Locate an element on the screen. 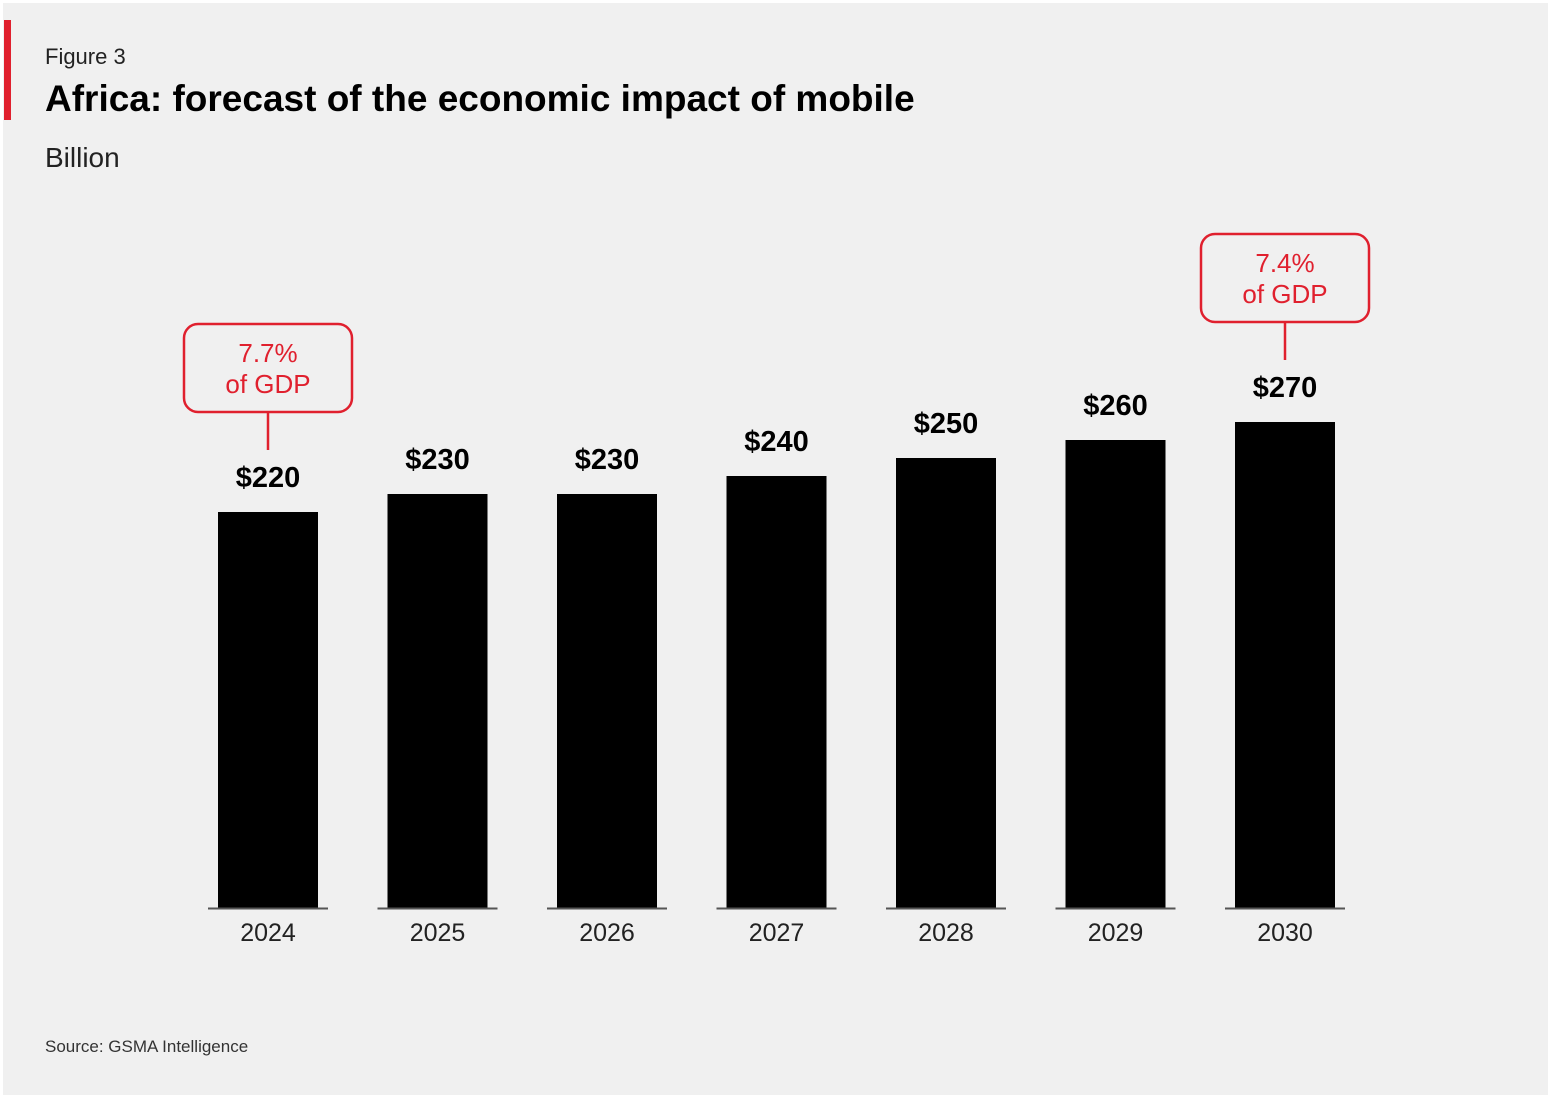 This screenshot has width=1550, height=1098. x-tick-2030: 2030 is located at coordinates (1285, 933).